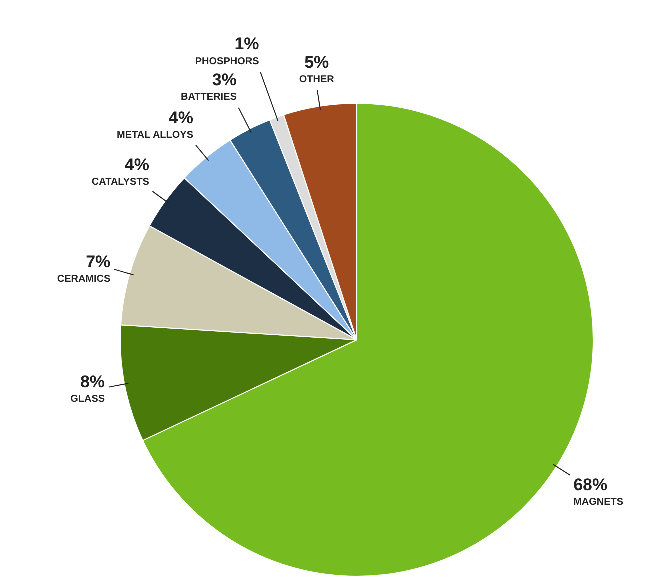 This screenshot has height=580, width=654. What do you see at coordinates (209, 98) in the screenshot?
I see `slice-label: BATTERIES` at bounding box center [209, 98].